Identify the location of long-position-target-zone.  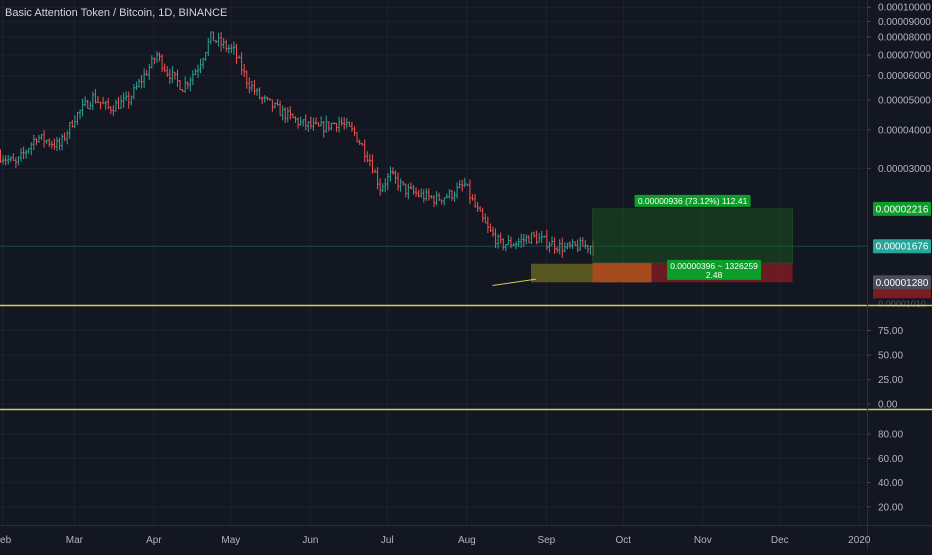
(692, 236).